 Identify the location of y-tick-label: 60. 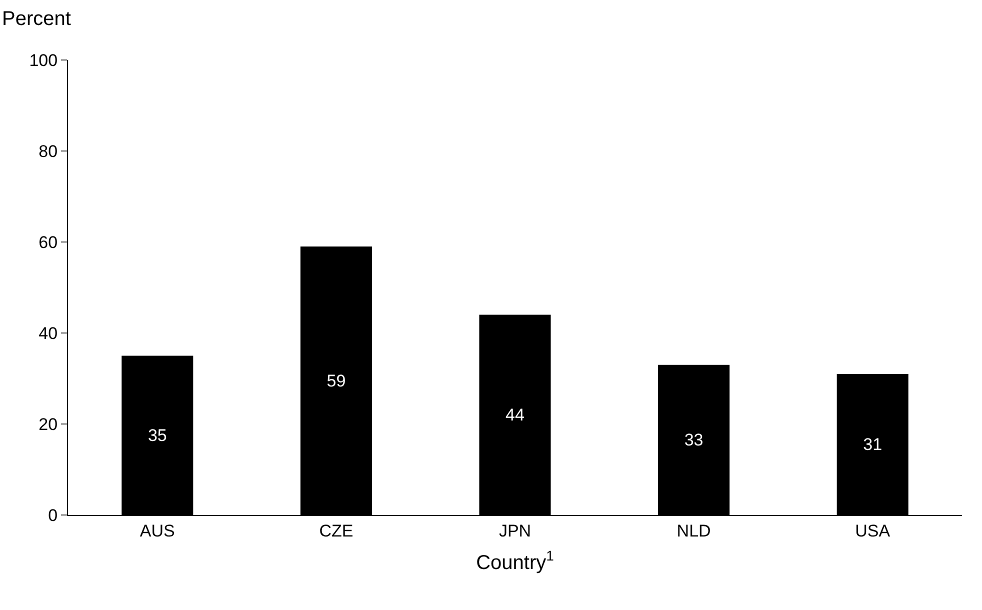
(48, 242).